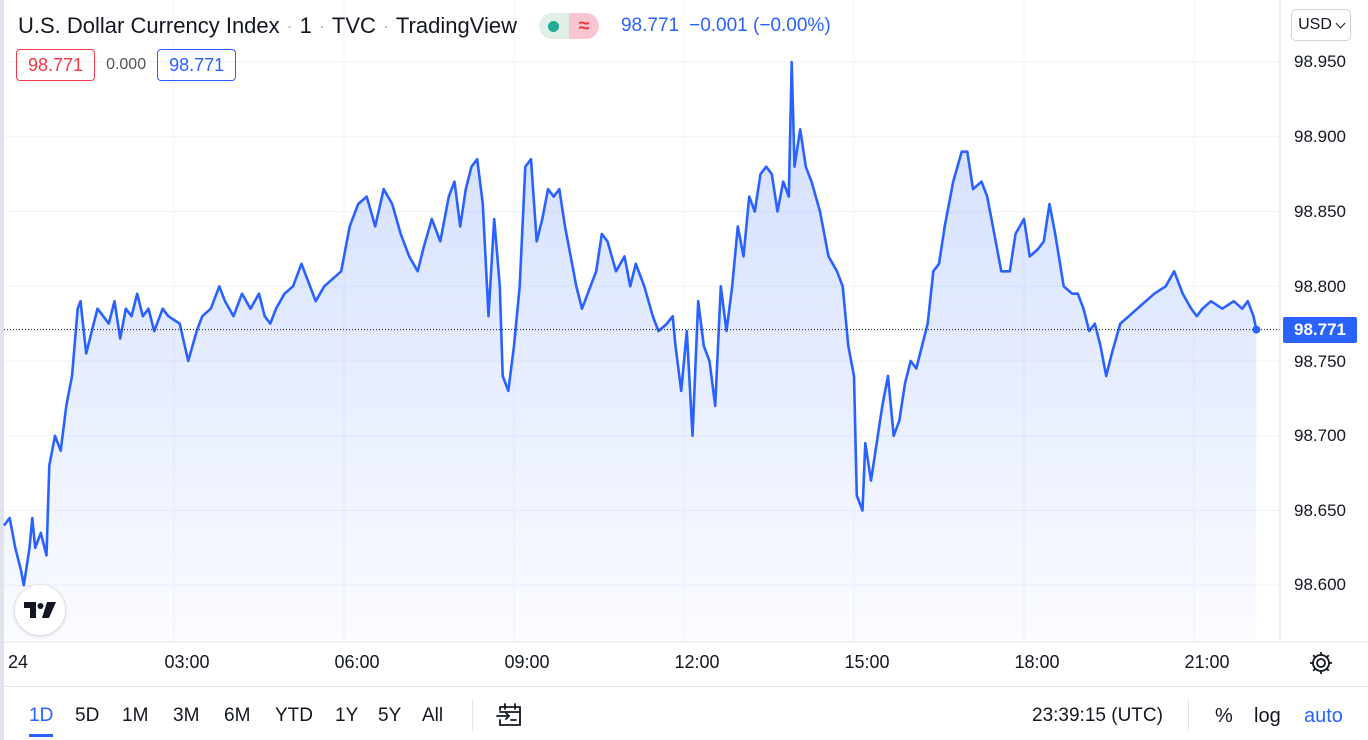 This screenshot has width=1368, height=740. I want to click on price-tick: 98.950, so click(1320, 61).